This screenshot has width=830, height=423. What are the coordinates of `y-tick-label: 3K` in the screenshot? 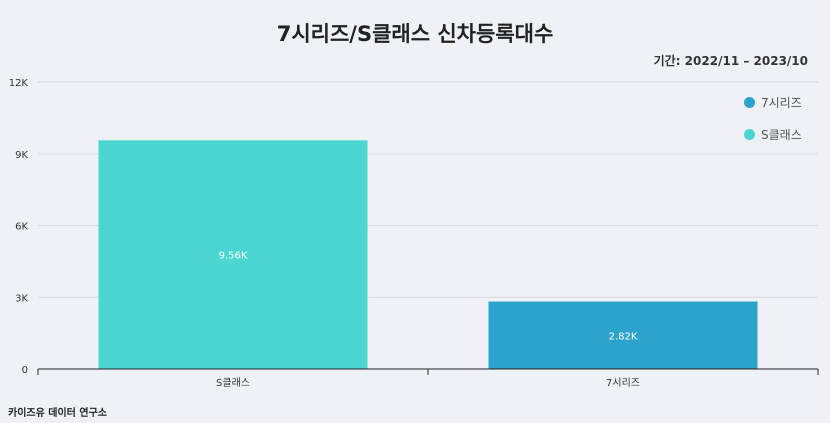 It's located at (21, 298).